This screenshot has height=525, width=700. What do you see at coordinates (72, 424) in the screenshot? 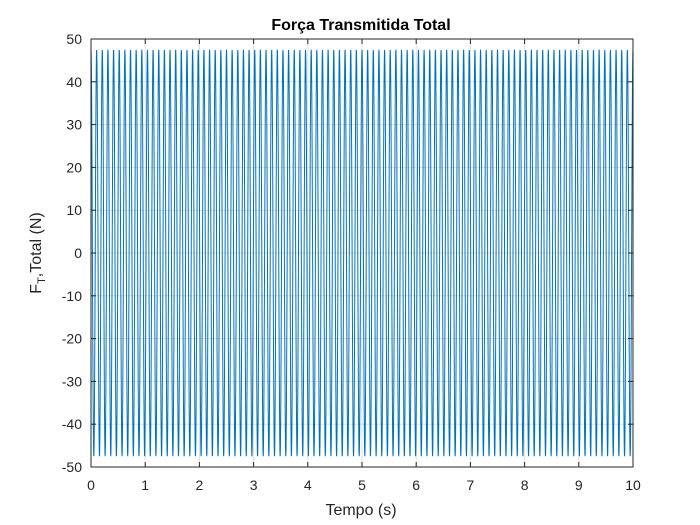
I see `y-tick-label: -40` at bounding box center [72, 424].